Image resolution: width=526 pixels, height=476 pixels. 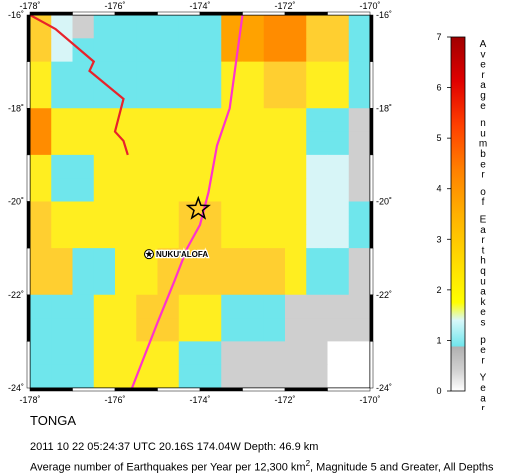 What do you see at coordinates (483, 54) in the screenshot?
I see `colorbar-title-letter: v` at bounding box center [483, 54].